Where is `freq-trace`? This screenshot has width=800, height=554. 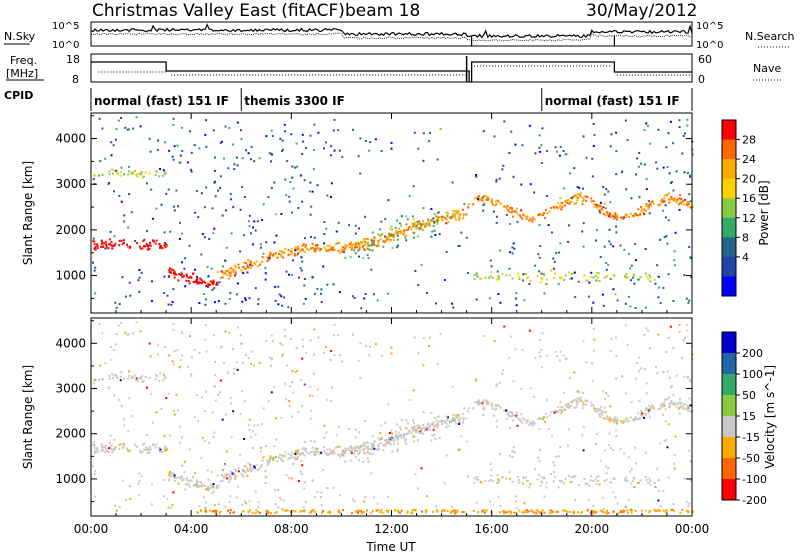
freq-trace is located at coordinates (391, 72).